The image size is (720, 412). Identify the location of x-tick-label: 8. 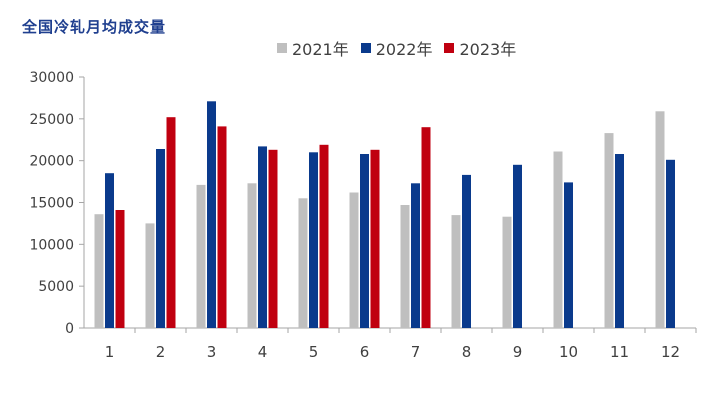
(467, 352).